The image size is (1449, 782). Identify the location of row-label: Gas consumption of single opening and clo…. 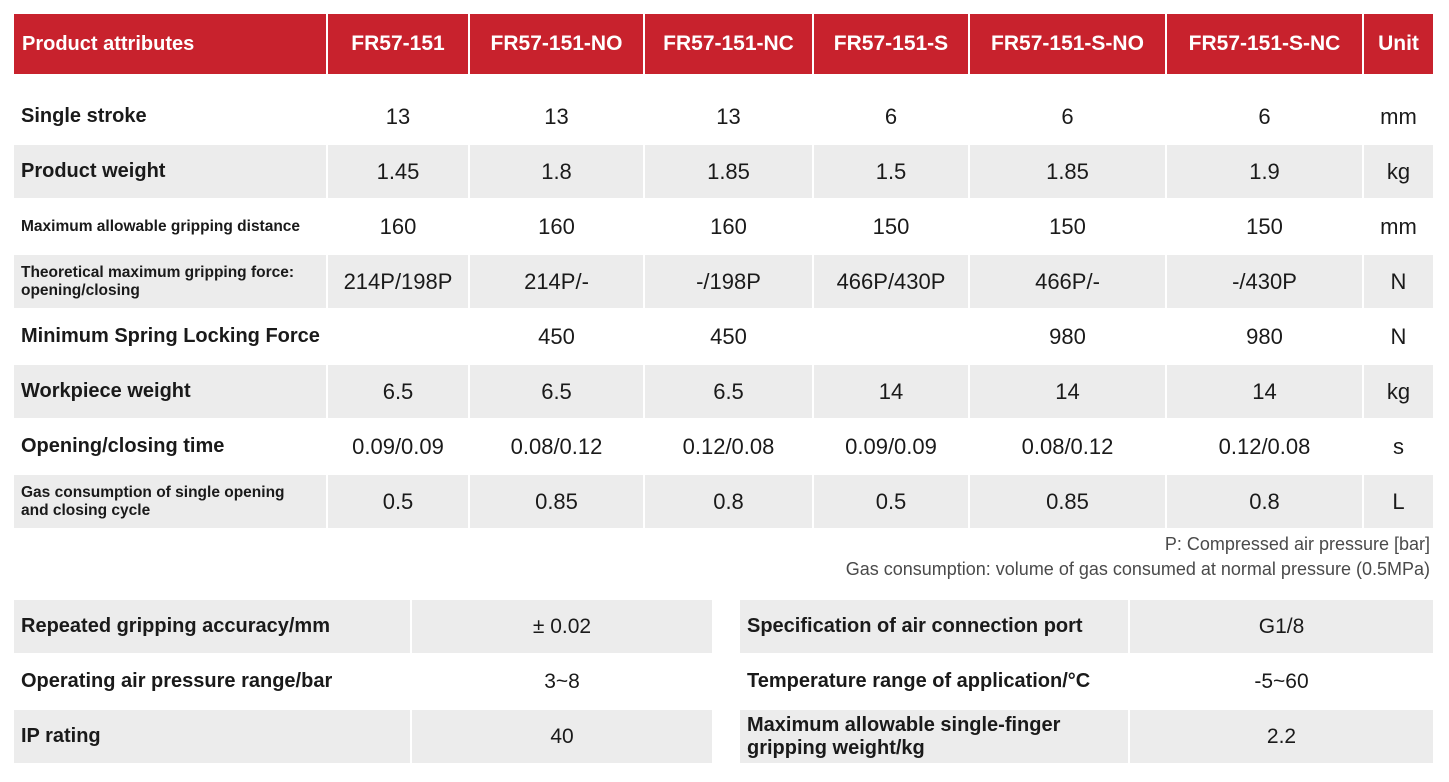
(171, 502).